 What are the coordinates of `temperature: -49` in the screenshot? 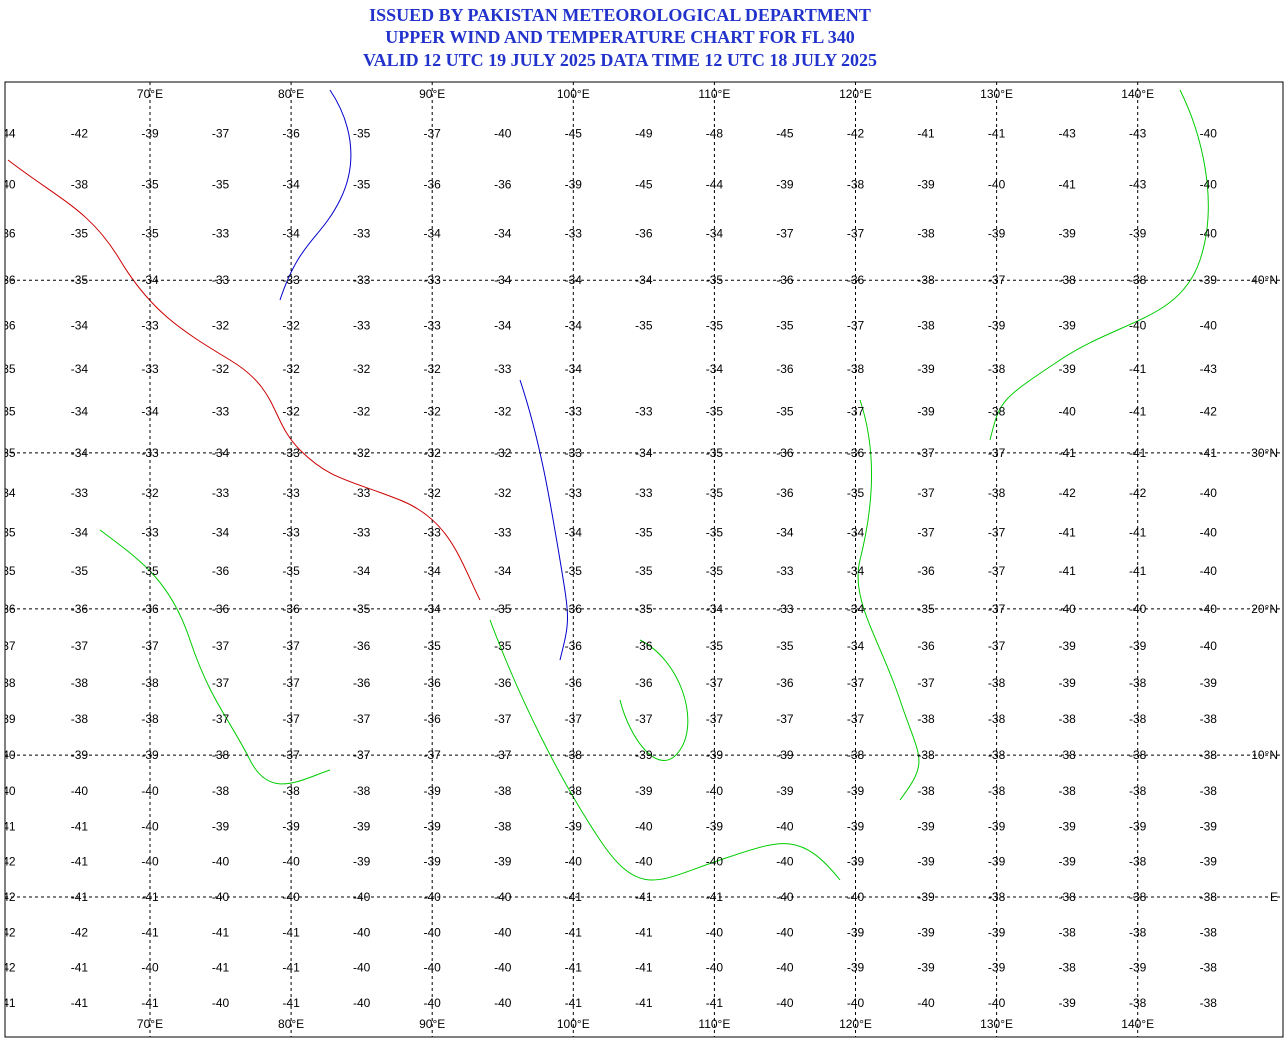 It's located at (644, 133).